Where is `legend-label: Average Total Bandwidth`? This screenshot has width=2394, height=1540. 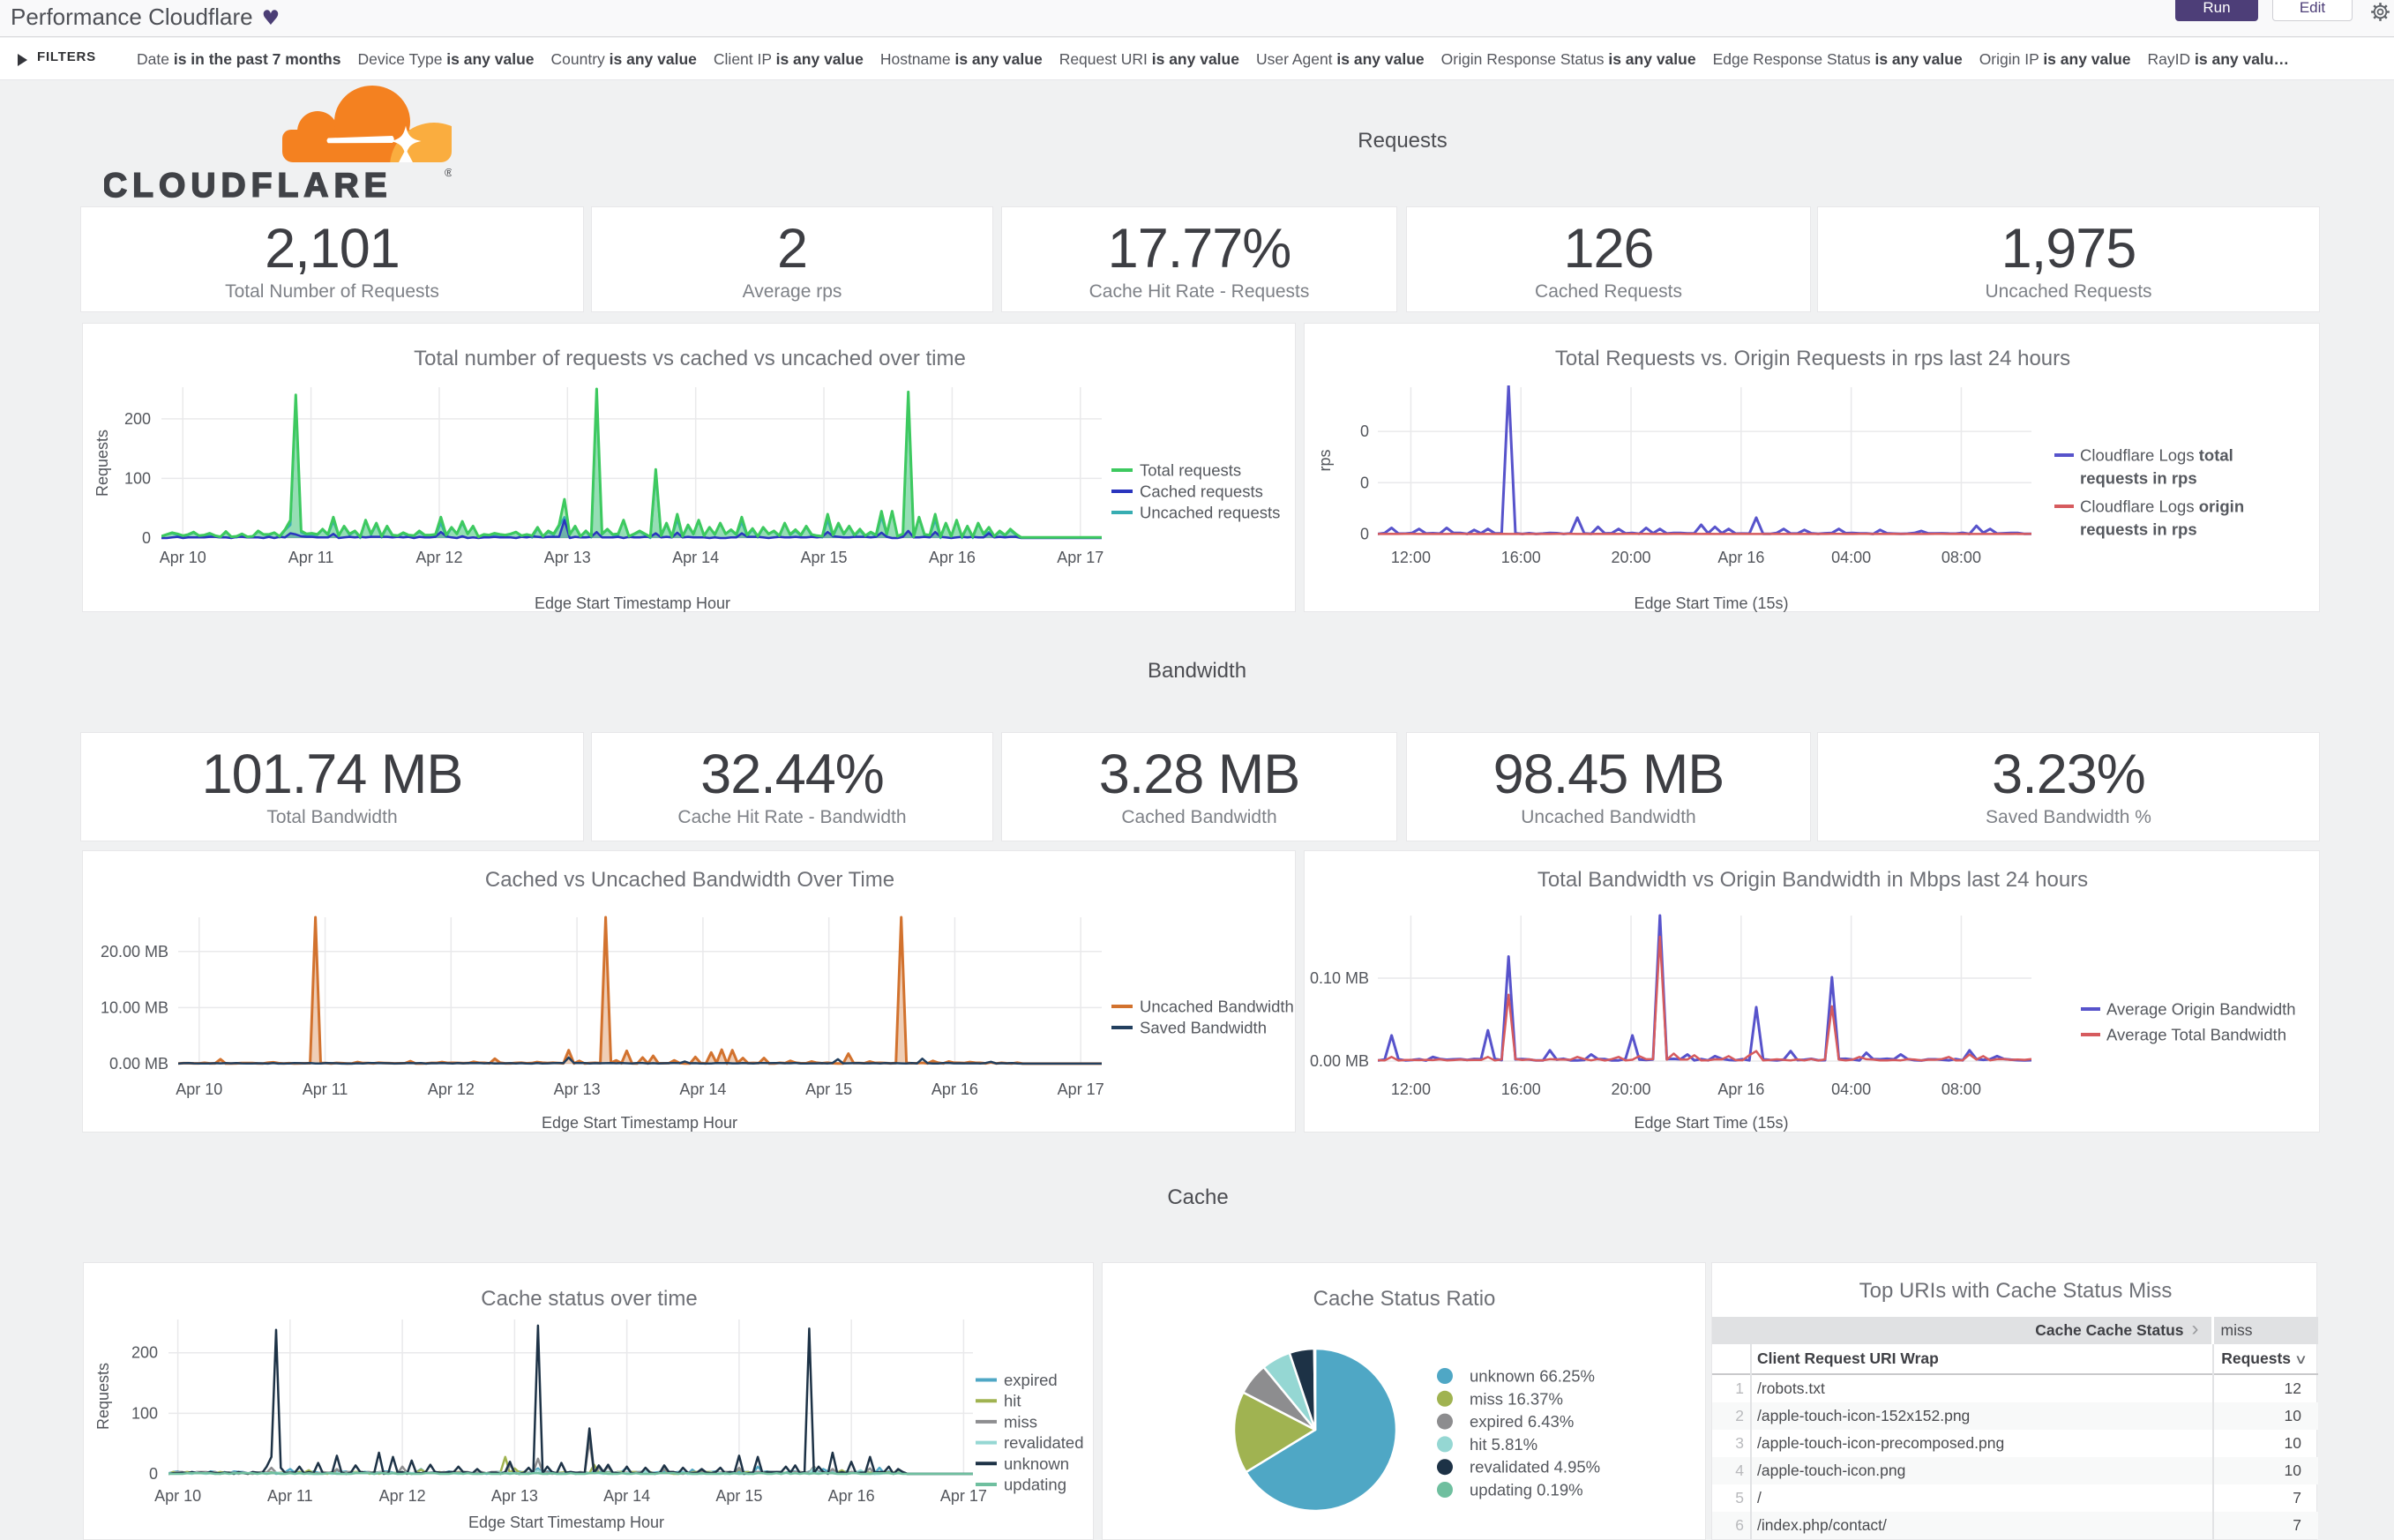 legend-label: Average Total Bandwidth is located at coordinates (2196, 1035).